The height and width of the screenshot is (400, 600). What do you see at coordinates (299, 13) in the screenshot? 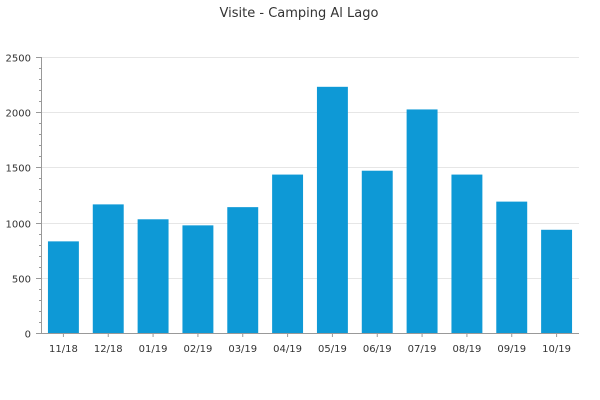
I see `chart-title: Visite - Camping Al Lago` at bounding box center [299, 13].